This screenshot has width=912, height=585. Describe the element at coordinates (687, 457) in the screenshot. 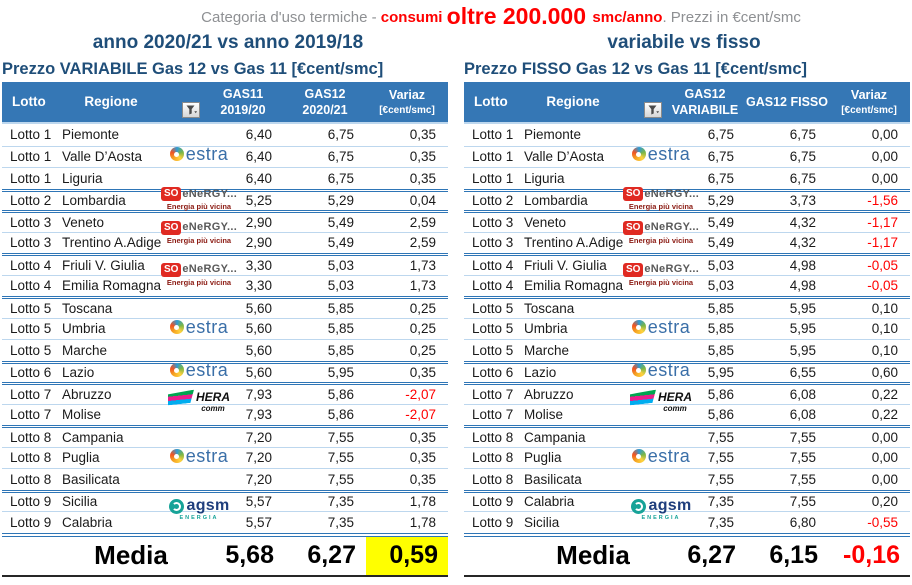

I see `table-row: Lotto 8 Puglia 7,55 7,55 0,00` at that location.